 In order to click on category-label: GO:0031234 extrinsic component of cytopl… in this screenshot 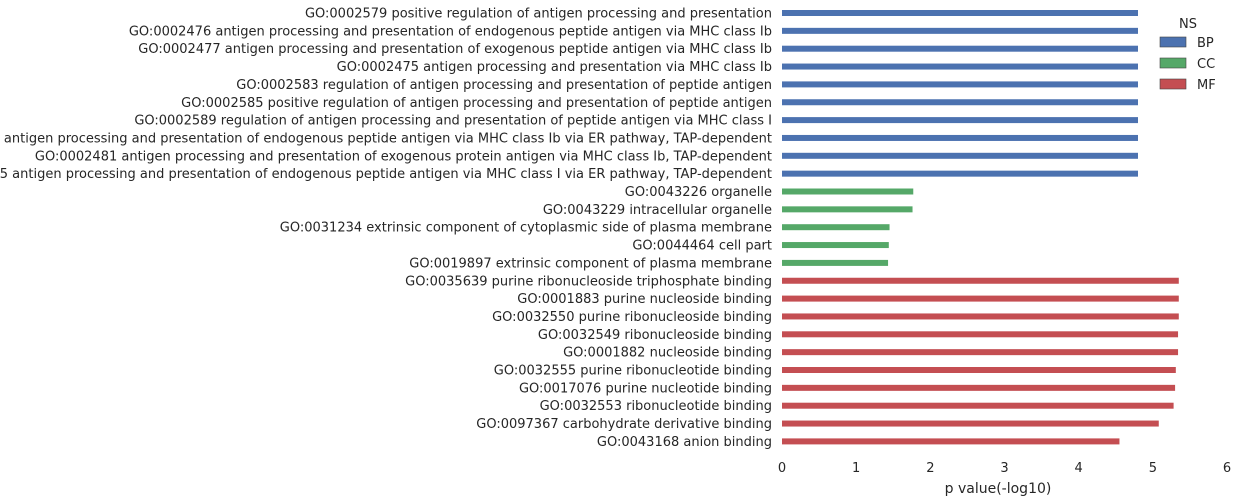, I will do `click(526, 228)`.